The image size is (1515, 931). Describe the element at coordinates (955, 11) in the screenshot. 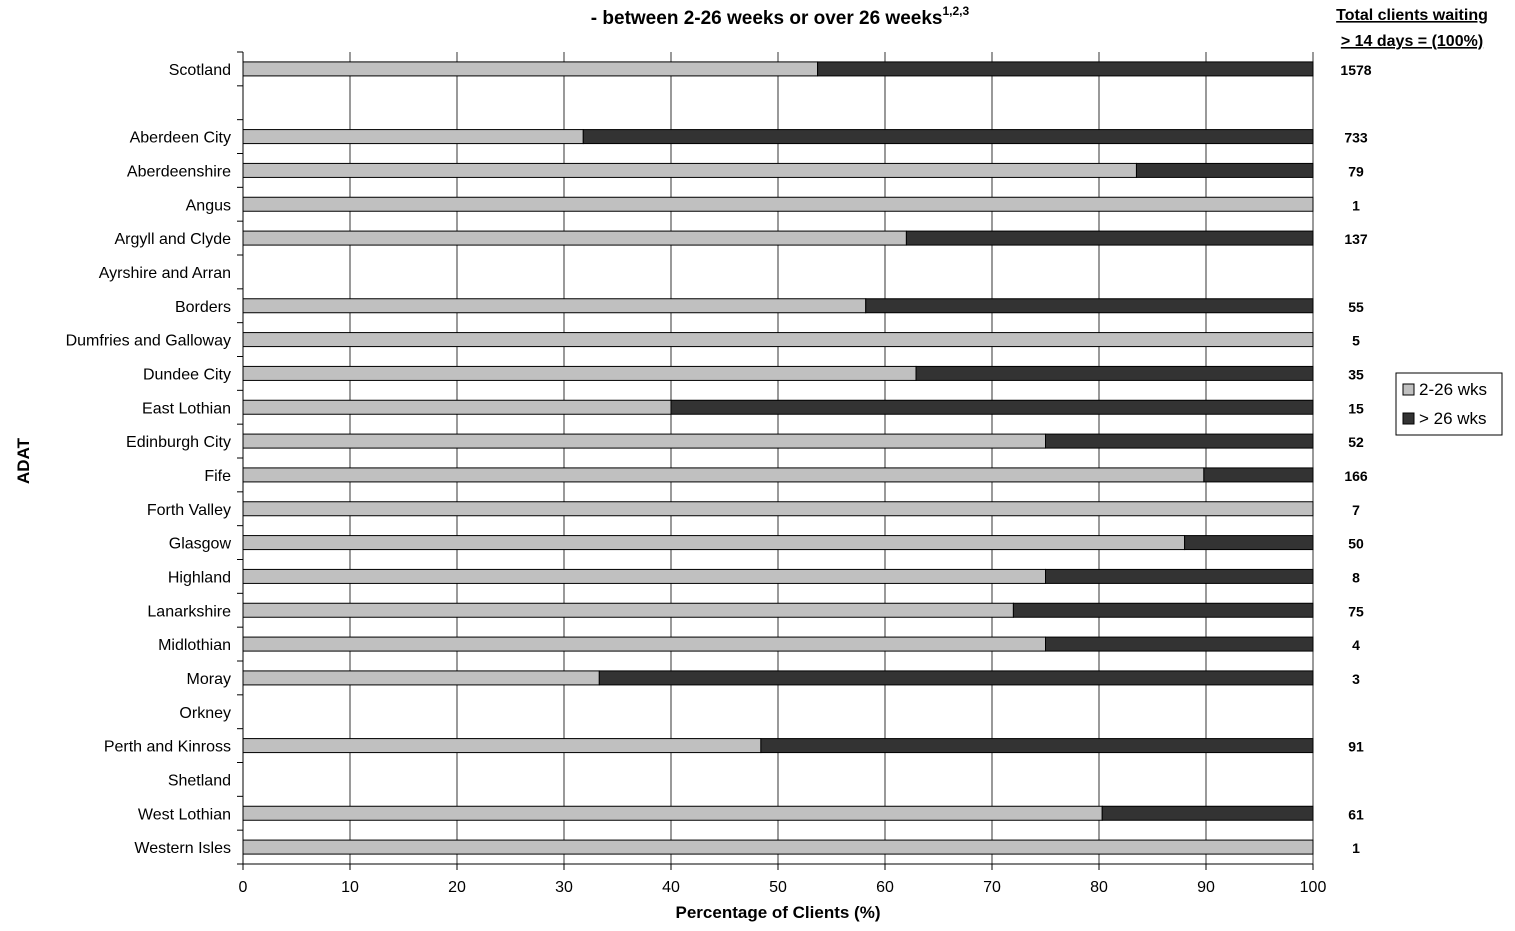

I see `chart-title-superscript: 1,2,3` at that location.